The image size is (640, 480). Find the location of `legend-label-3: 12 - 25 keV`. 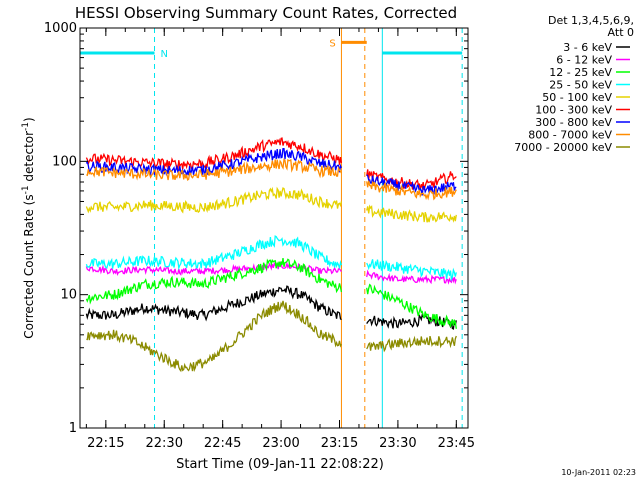

legend-label-3: 12 - 25 keV is located at coordinates (580, 72).